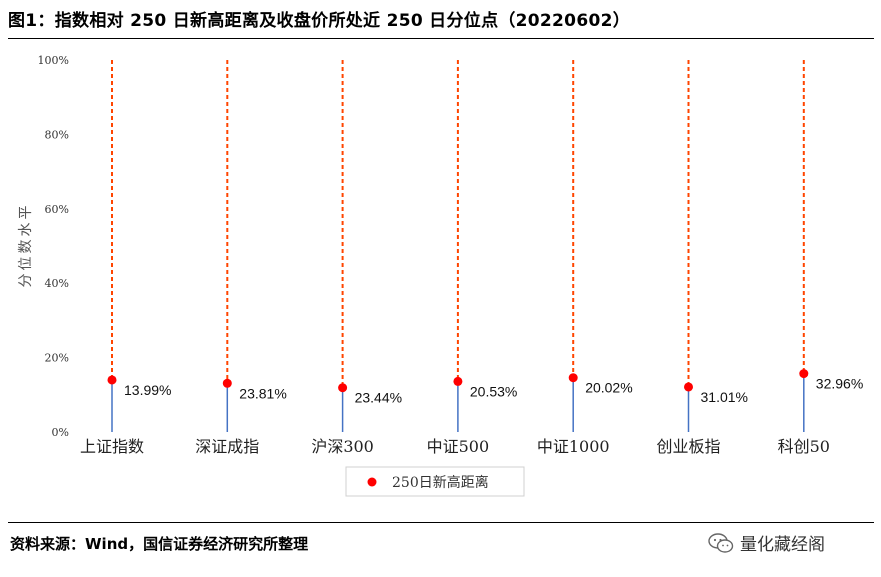  What do you see at coordinates (57, 209) in the screenshot?
I see `y-tick-label: 60%` at bounding box center [57, 209].